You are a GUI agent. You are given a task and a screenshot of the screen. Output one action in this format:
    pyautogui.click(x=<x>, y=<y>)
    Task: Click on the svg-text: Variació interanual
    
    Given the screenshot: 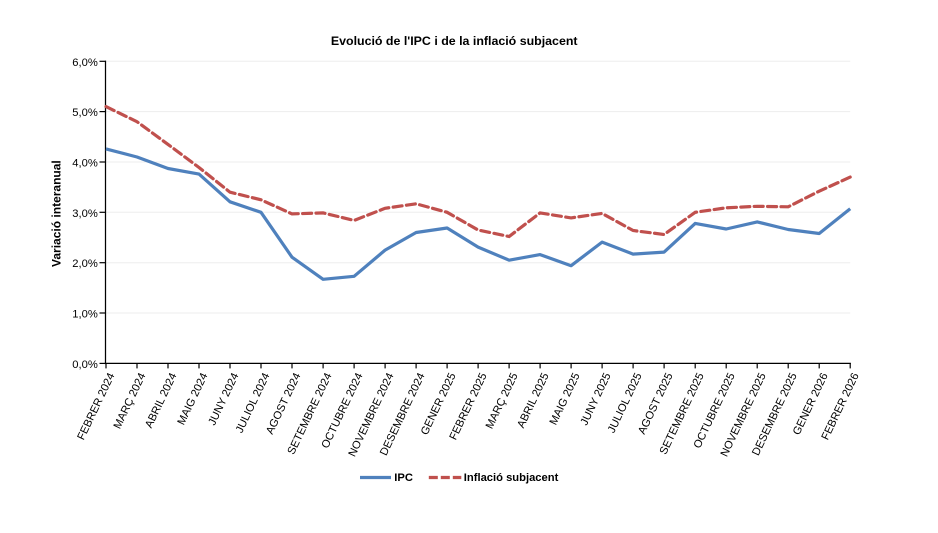 What is the action you would take?
    pyautogui.click(x=56, y=213)
    